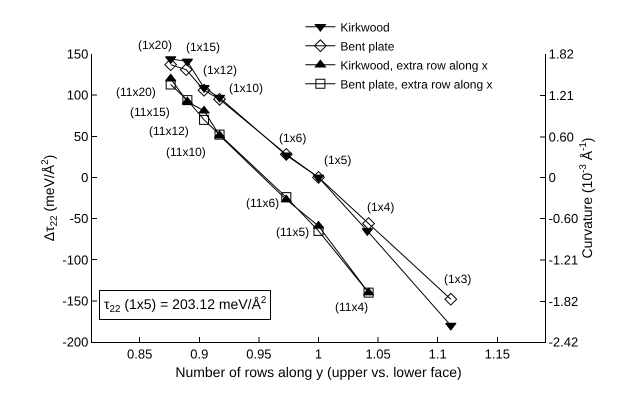 This screenshot has height=405, width=641. Describe the element at coordinates (367, 46) in the screenshot. I see `legend-label: Bent plate` at that location.